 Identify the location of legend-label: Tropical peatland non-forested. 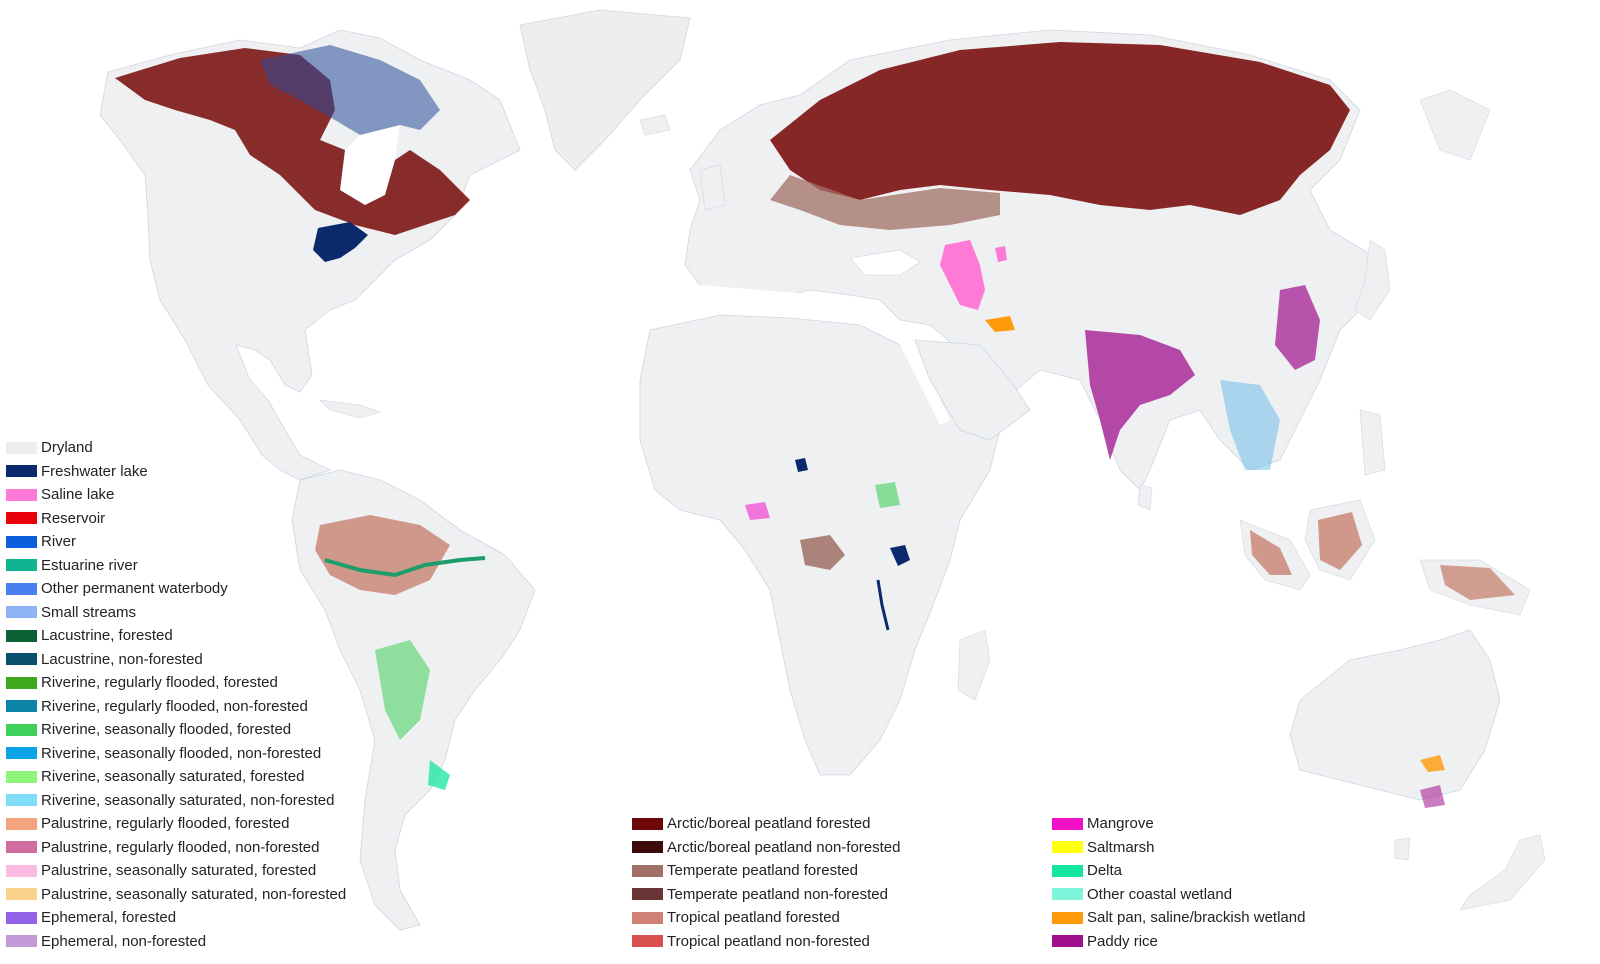
(768, 941).